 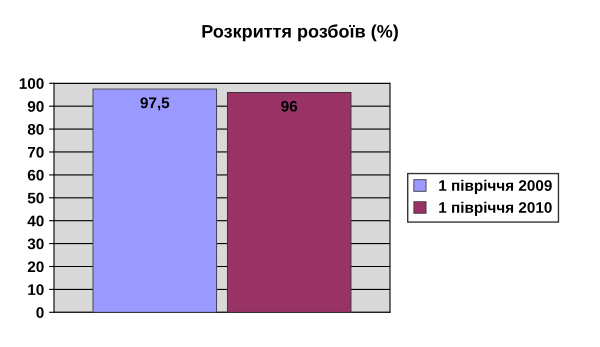 I want to click on legend-label: 1 півріччя 2009, so click(x=495, y=187).